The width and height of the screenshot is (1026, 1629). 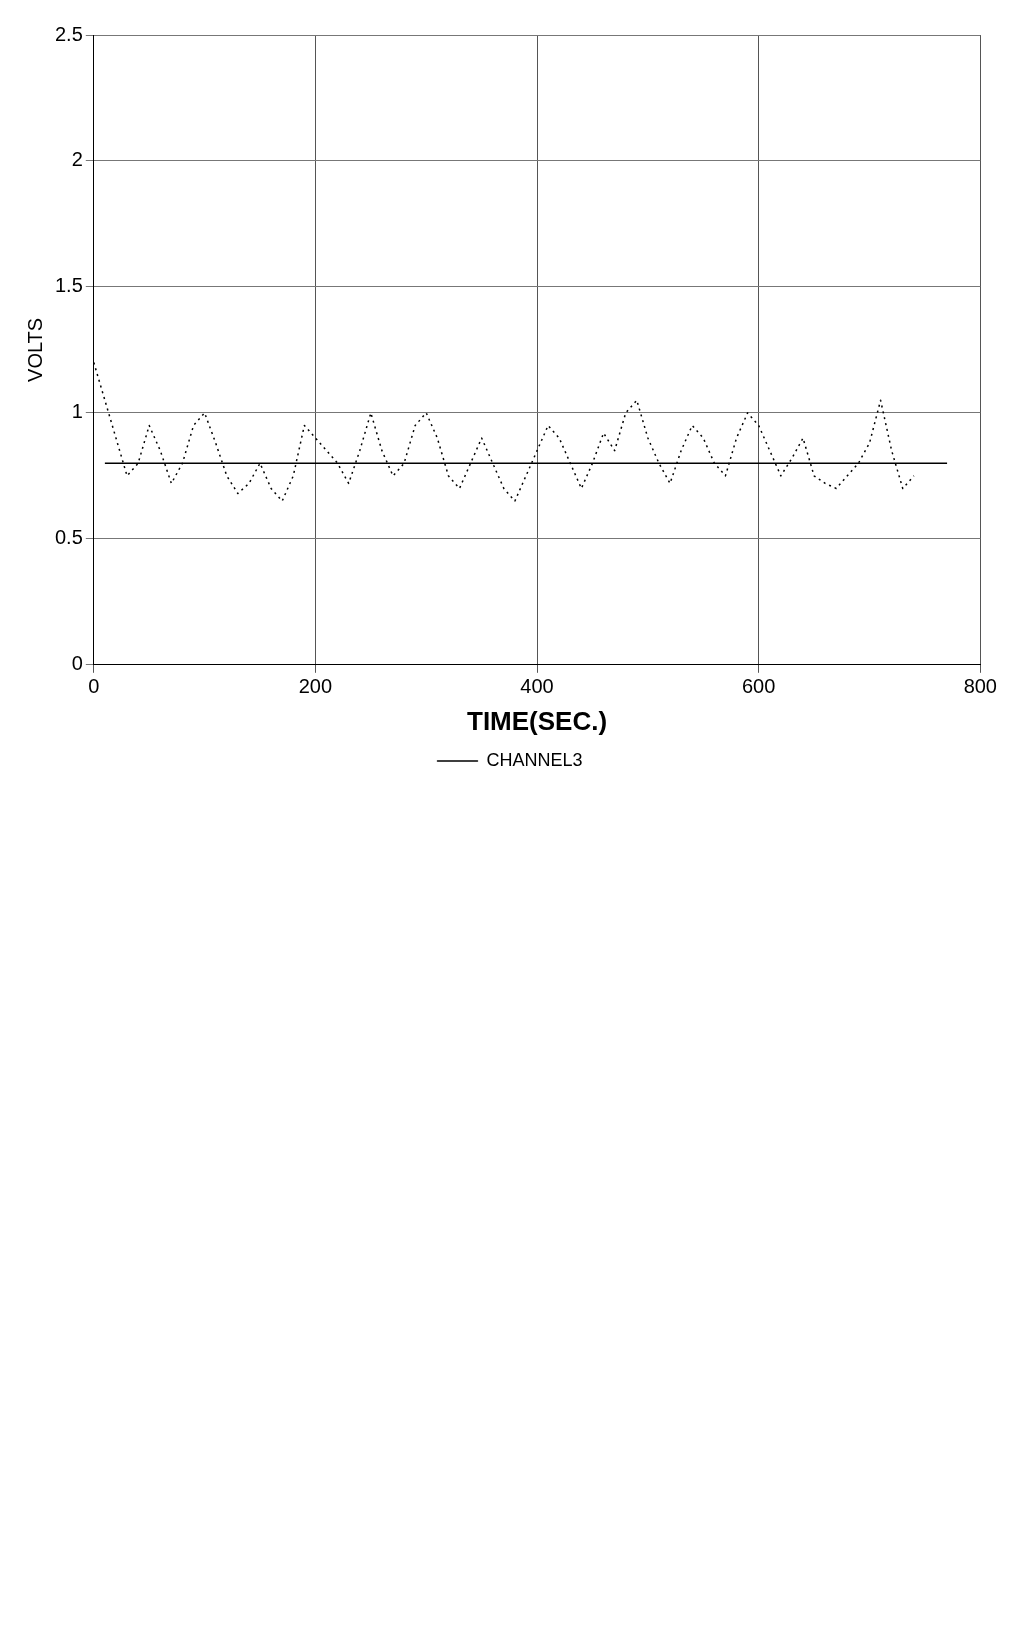 What do you see at coordinates (759, 686) in the screenshot?
I see `x-tick-label: 600` at bounding box center [759, 686].